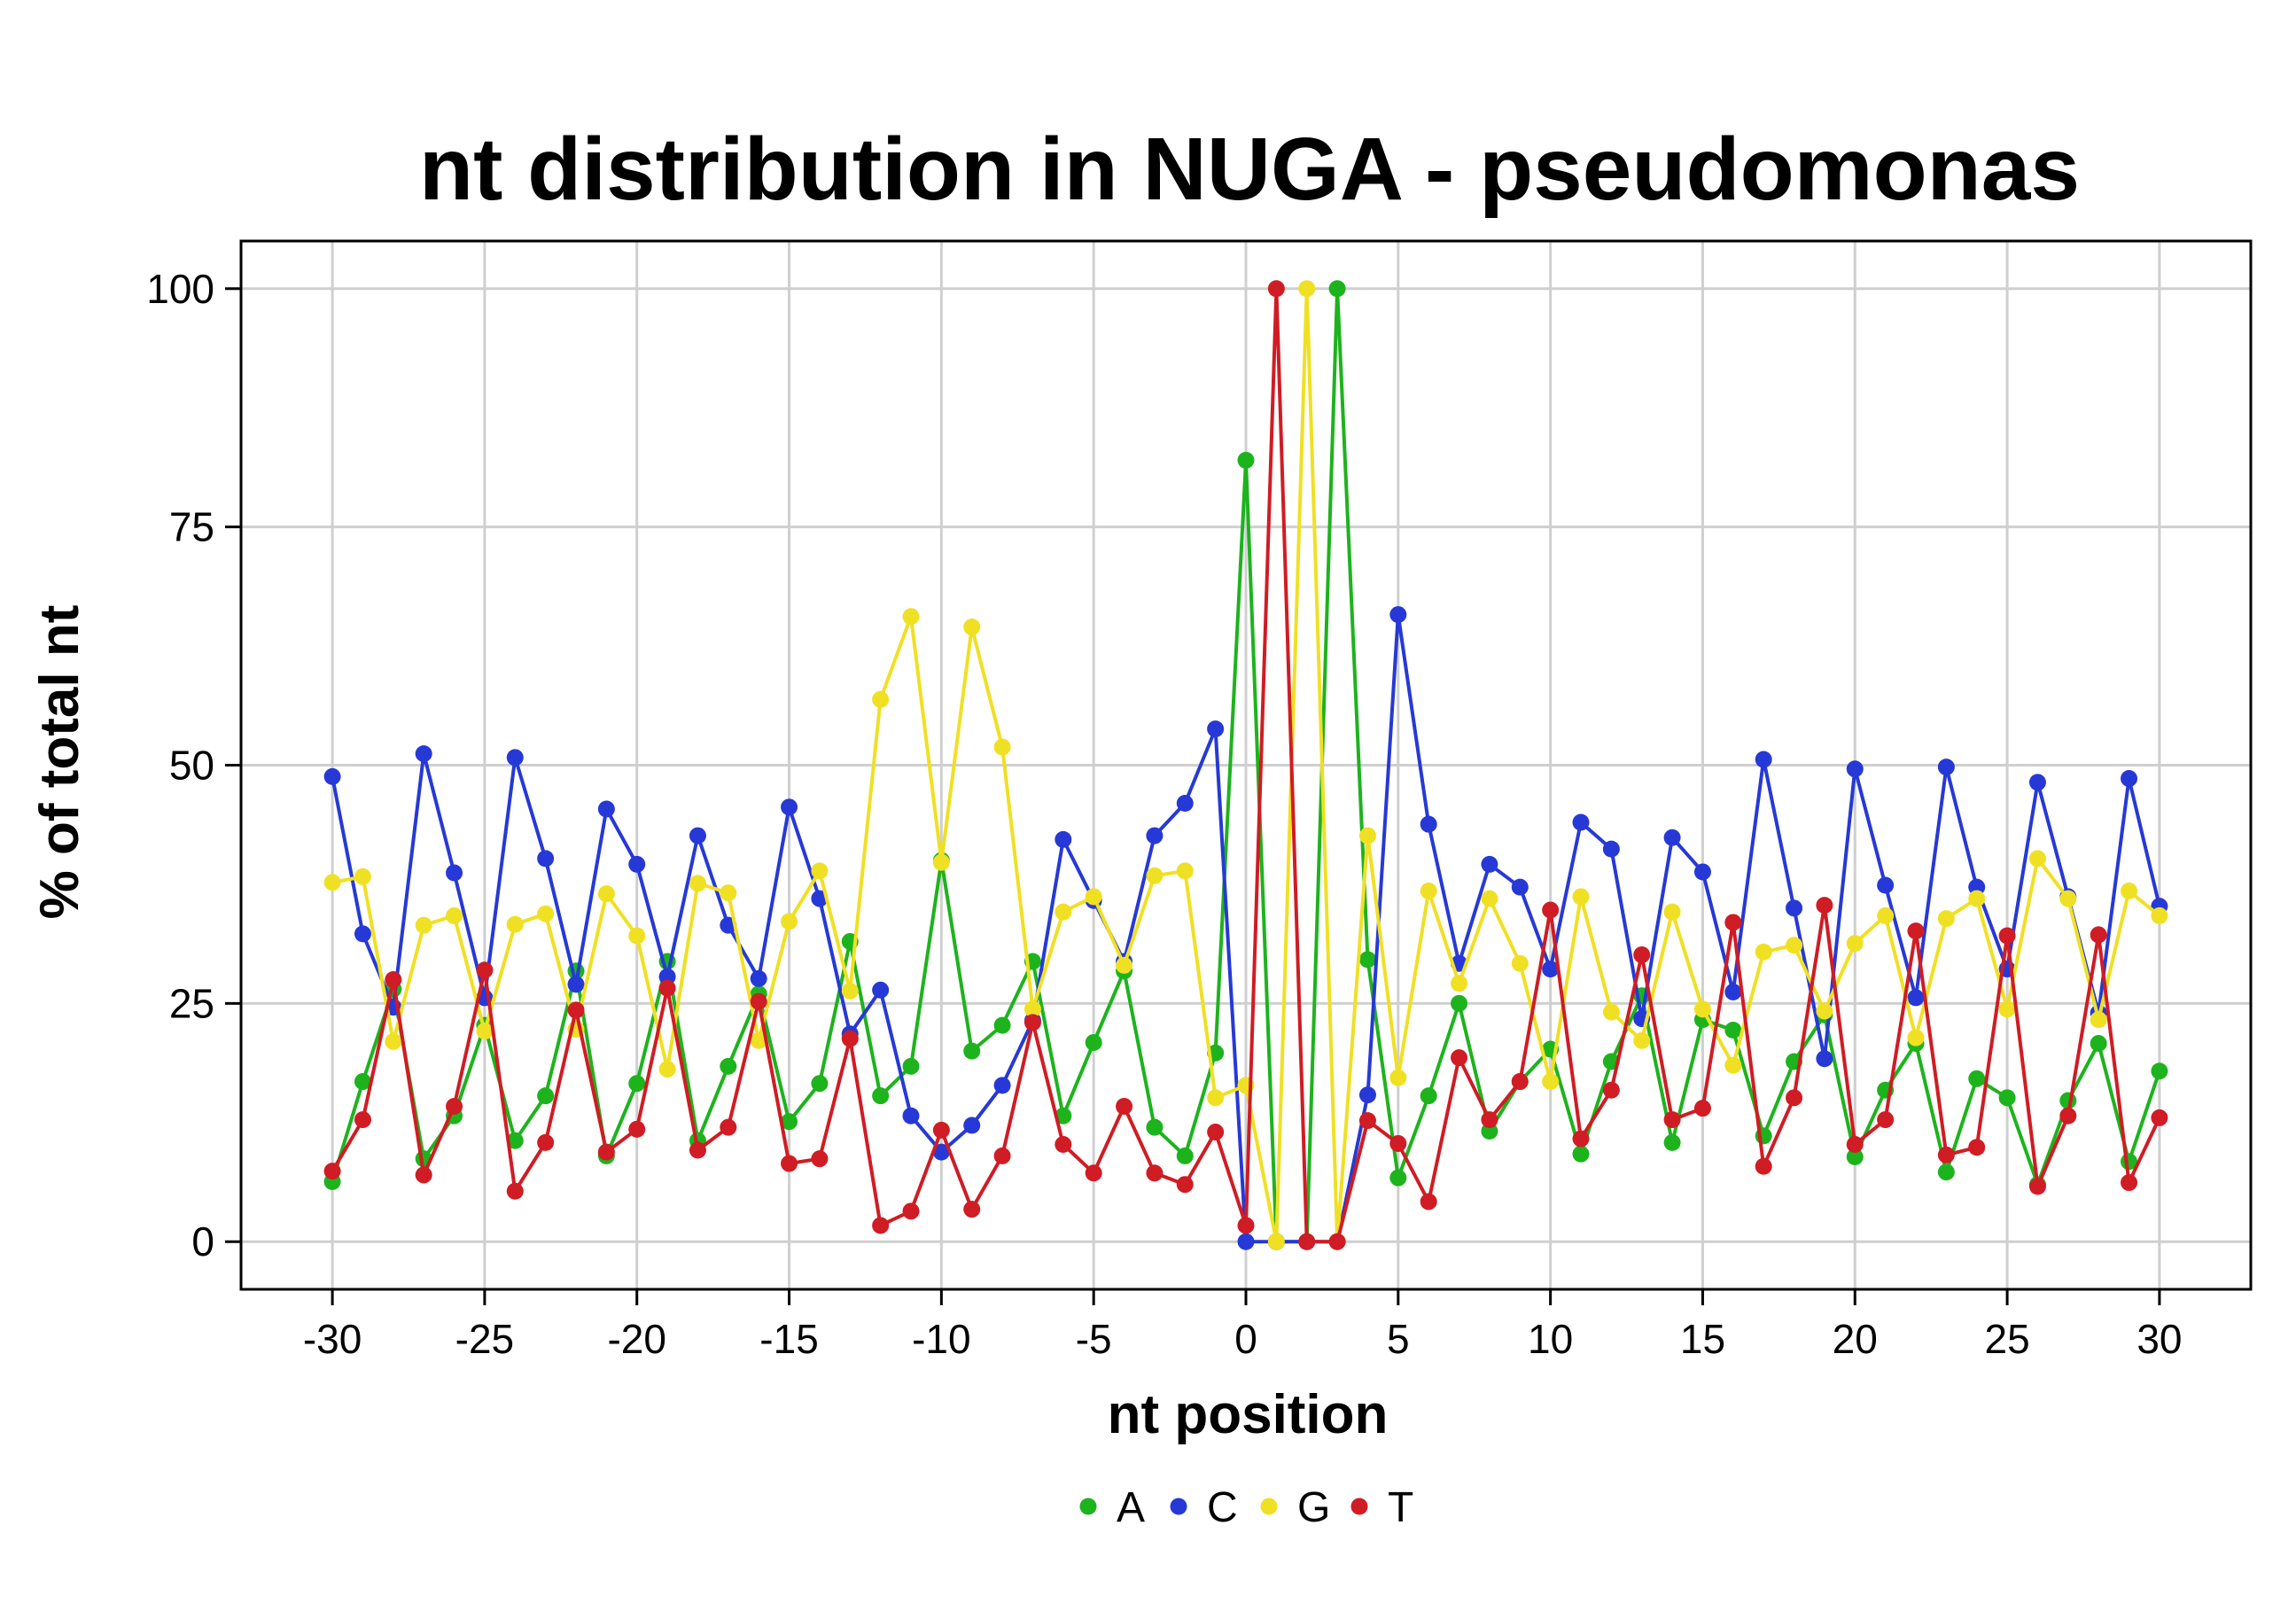 Image resolution: width=2296 pixels, height=1603 pixels. I want to click on y-tick-label: 50, so click(191, 766).